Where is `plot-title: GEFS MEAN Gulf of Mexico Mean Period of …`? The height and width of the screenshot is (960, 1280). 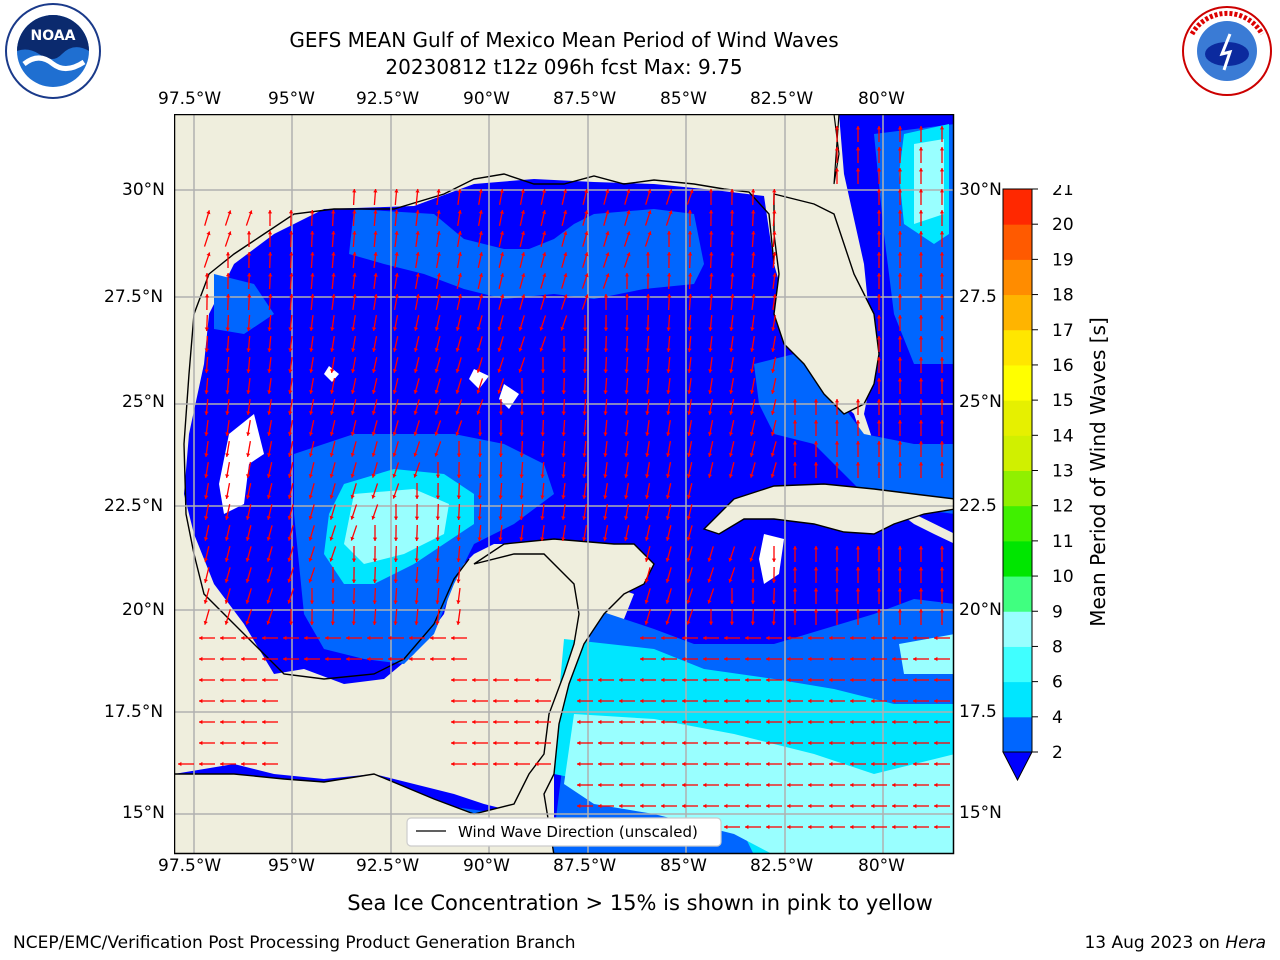
plot-title: GEFS MEAN Gulf of Mexico Mean Period of … is located at coordinates (564, 40).